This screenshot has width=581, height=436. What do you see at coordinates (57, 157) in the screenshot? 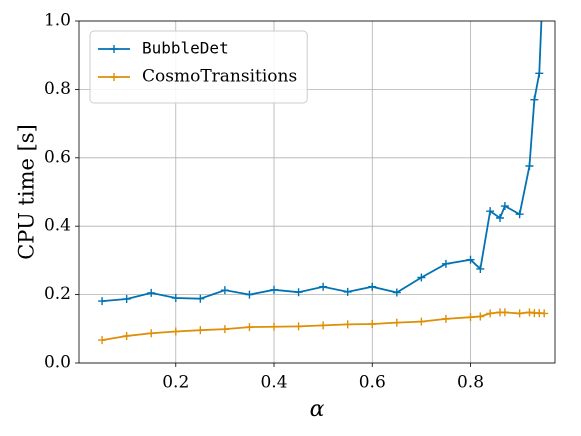
I see `y-tick-label: 0.6` at bounding box center [57, 157].